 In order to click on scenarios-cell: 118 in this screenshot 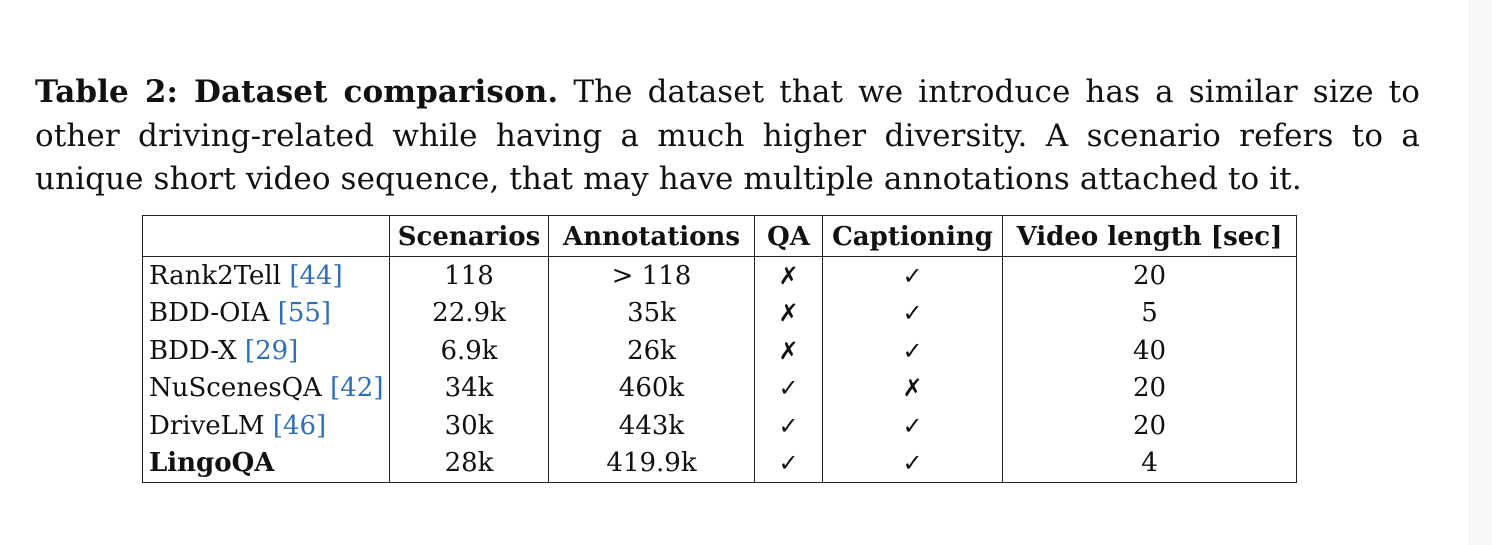, I will do `click(469, 275)`.